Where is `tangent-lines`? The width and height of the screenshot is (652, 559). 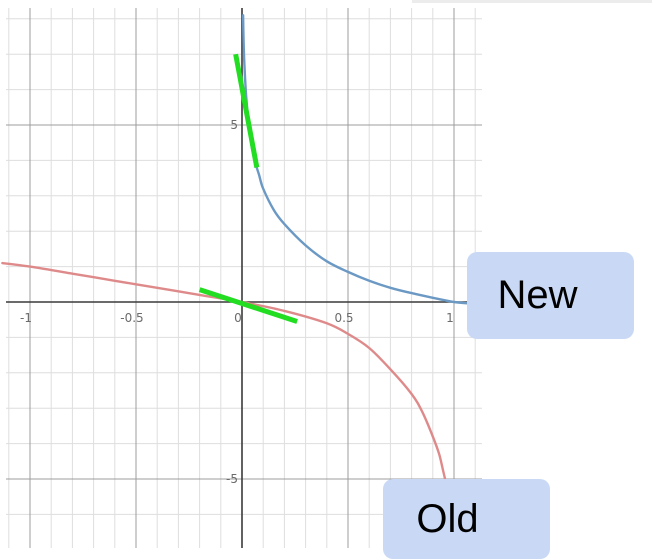 tangent-lines is located at coordinates (248, 188).